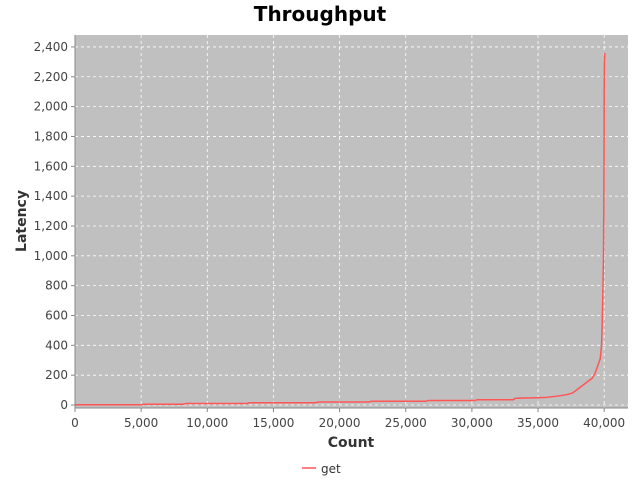 The width and height of the screenshot is (640, 480). Describe the element at coordinates (207, 423) in the screenshot. I see `x-tick-label: 10,000` at that location.